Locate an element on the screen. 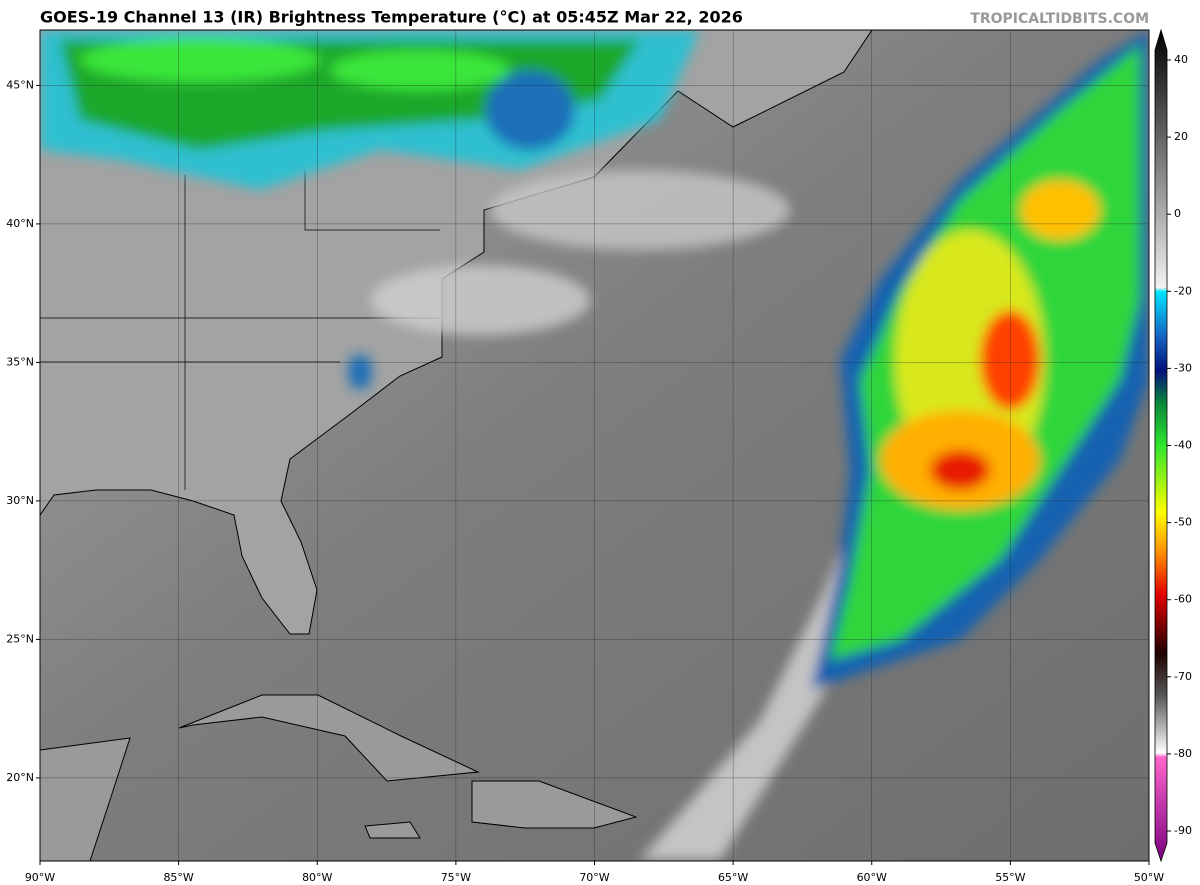 The image size is (1200, 885). lat-tick-label: 35°N is located at coordinates (20, 361).